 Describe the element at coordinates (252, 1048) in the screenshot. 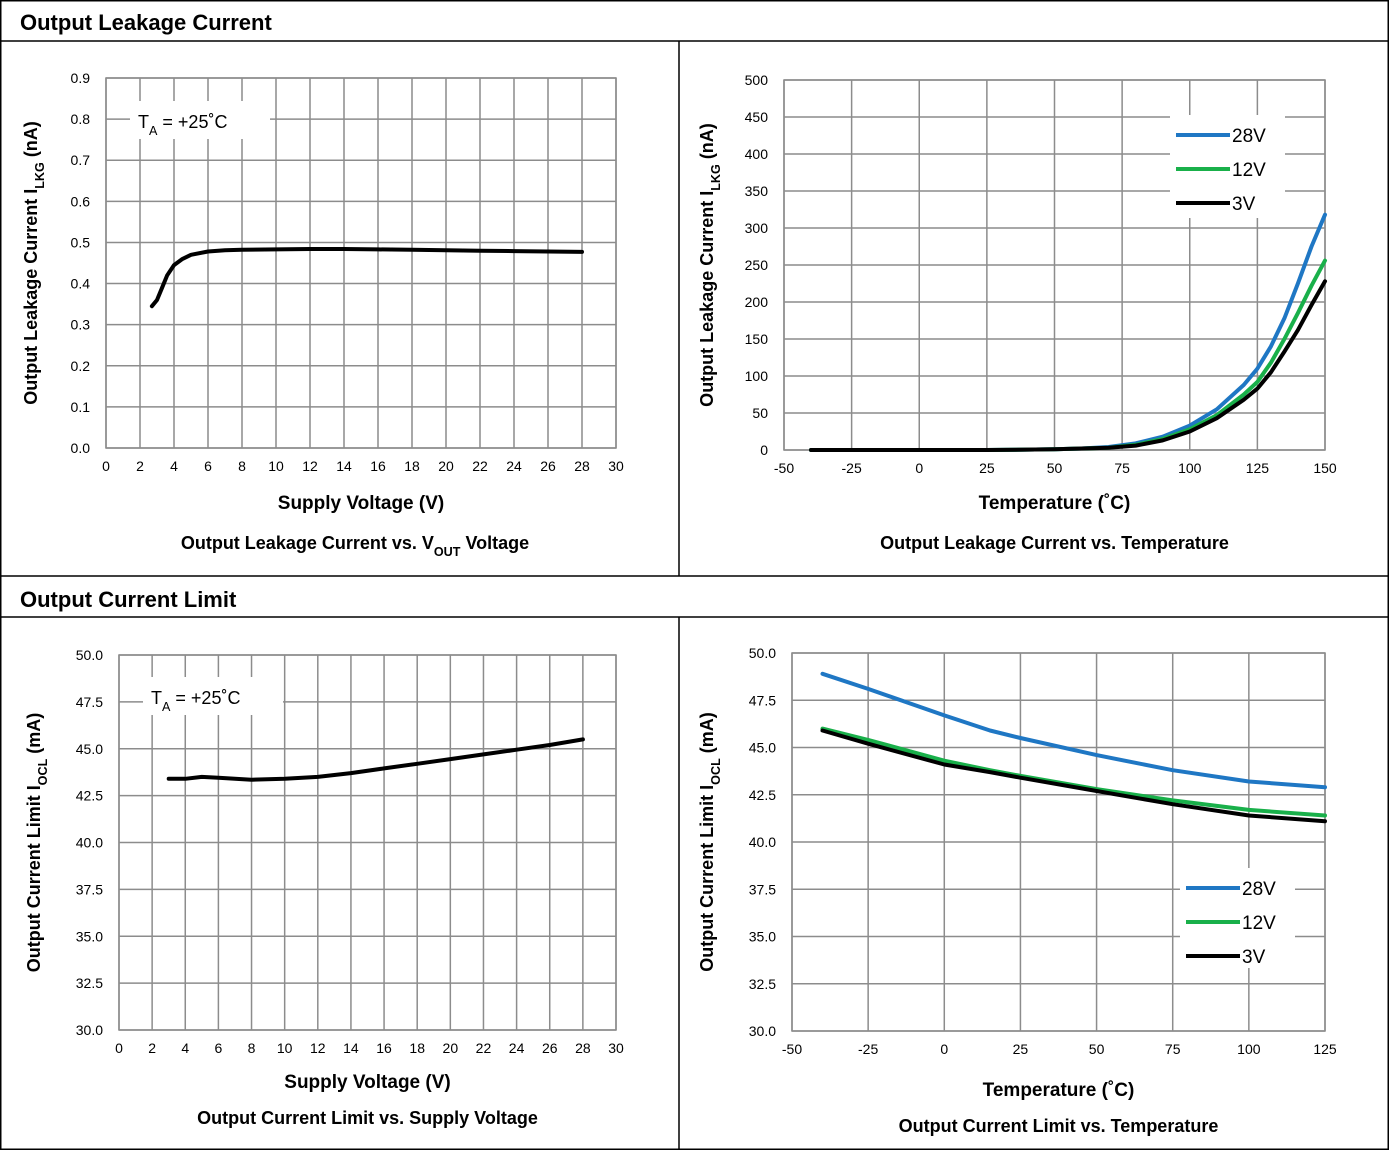

I see `x-tick-label: 8` at that location.